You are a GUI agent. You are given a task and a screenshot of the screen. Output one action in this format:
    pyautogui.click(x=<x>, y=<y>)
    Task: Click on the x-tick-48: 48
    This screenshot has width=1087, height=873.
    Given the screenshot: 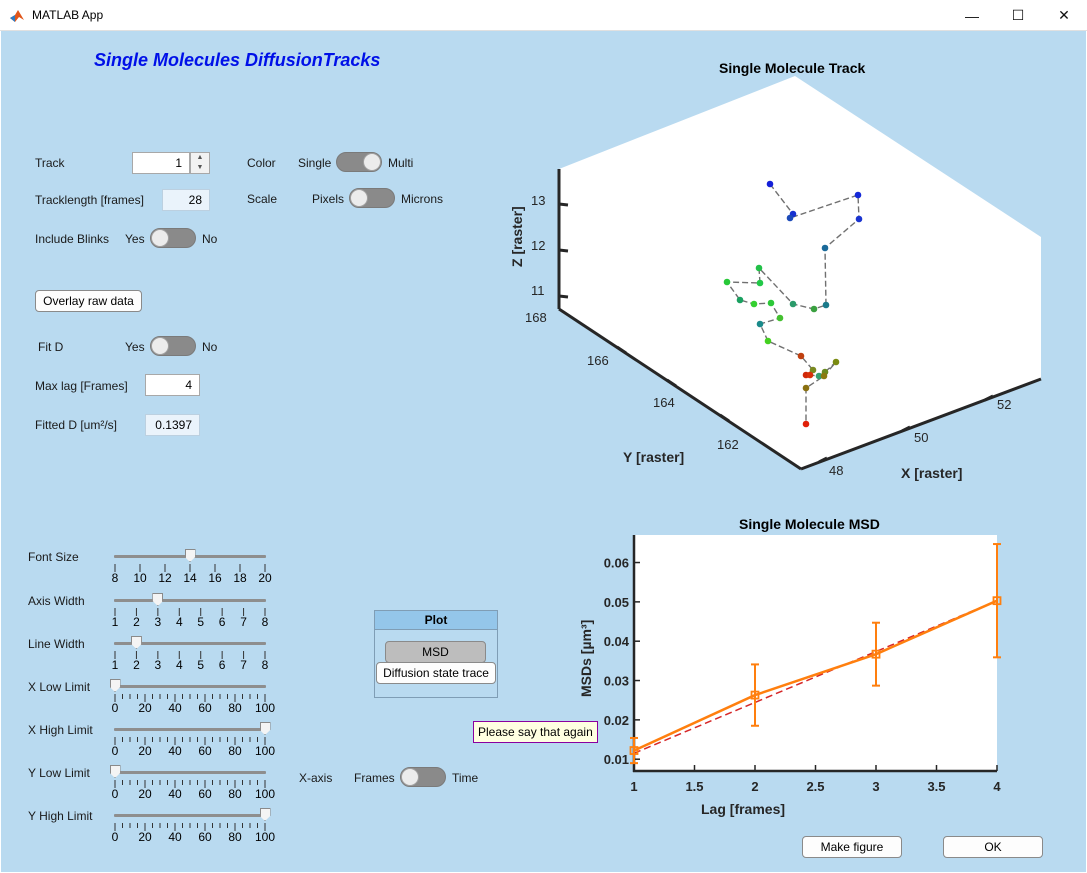 What is the action you would take?
    pyautogui.click(x=836, y=470)
    